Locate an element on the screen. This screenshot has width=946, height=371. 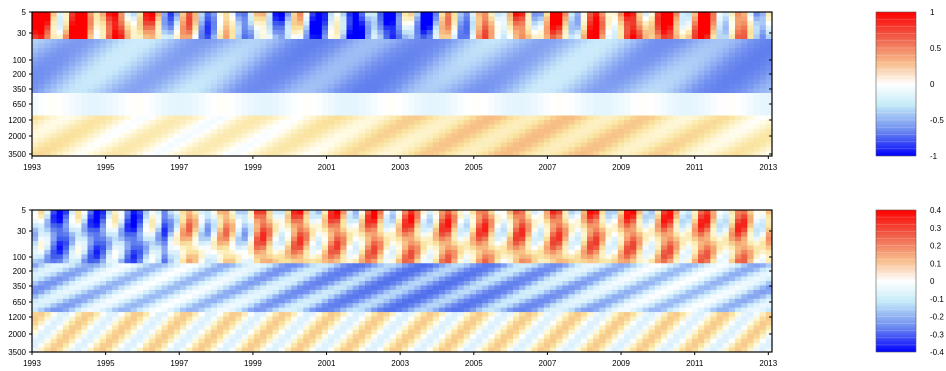
x-tick-label: 2005 is located at coordinates (474, 167).